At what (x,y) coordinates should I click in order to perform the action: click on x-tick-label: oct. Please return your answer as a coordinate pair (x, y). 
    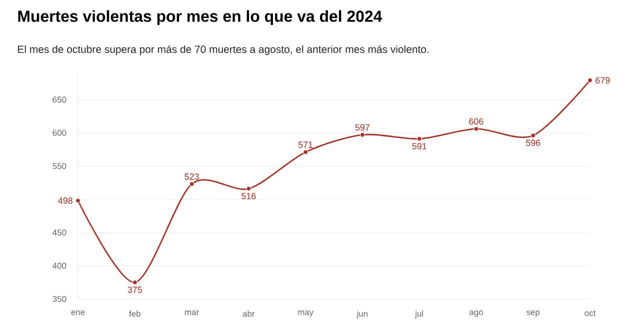
    Looking at the image, I should click on (590, 313).